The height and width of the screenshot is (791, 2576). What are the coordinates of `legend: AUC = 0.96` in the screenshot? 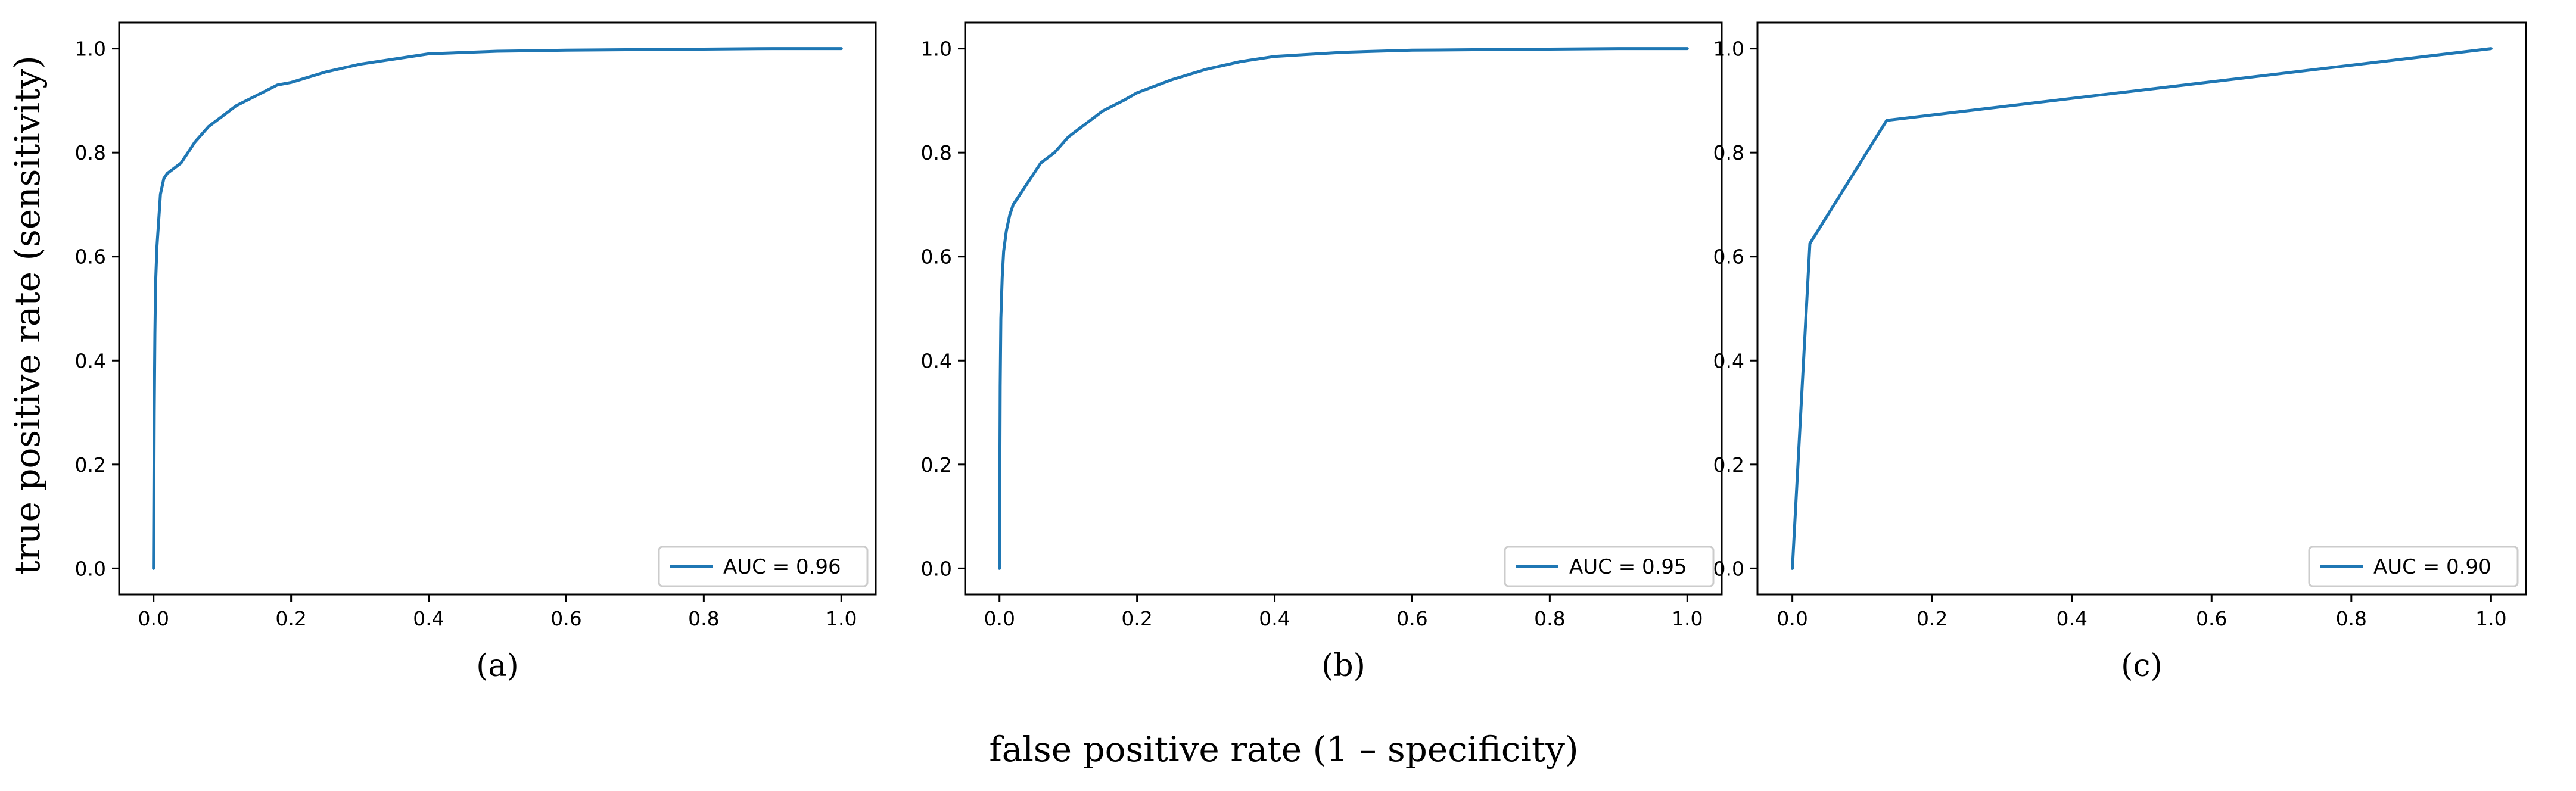 It's located at (763, 566).